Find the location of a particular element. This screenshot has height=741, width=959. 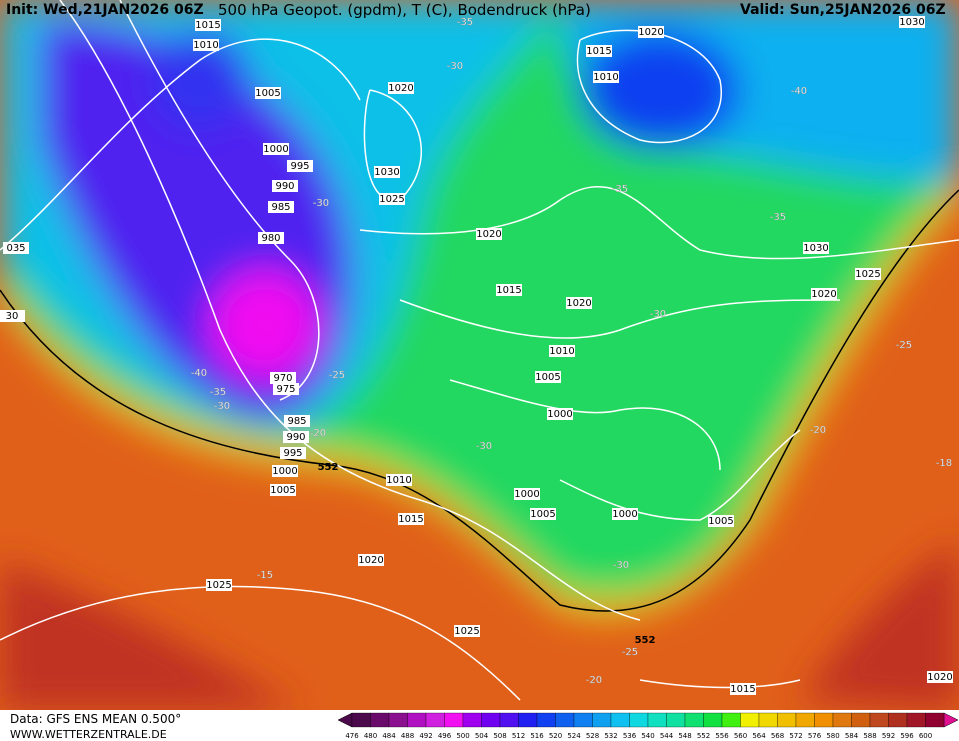

colorbar-label: 584 is located at coordinates (852, 736).